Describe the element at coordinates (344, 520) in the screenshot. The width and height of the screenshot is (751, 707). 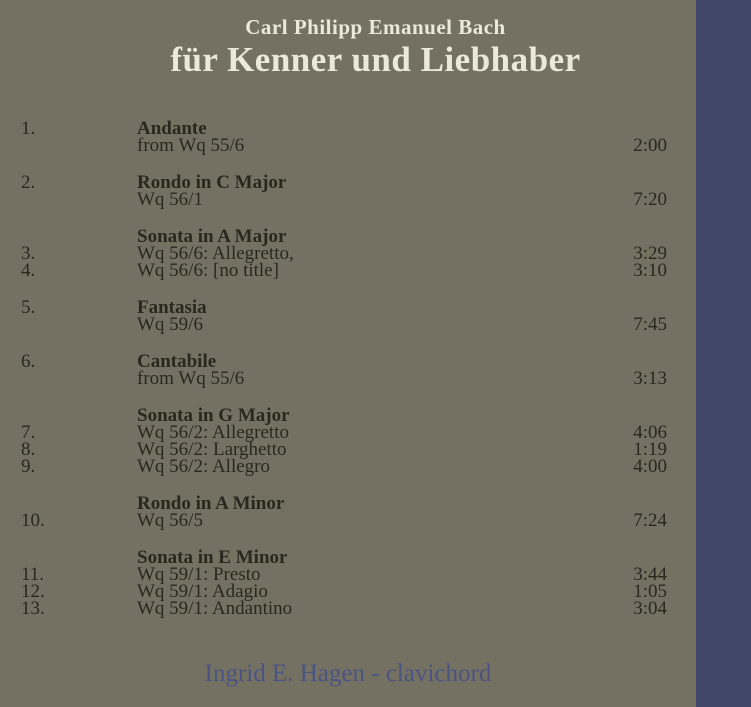
I see `track-row: 10. Wq 56/5 7:24` at that location.